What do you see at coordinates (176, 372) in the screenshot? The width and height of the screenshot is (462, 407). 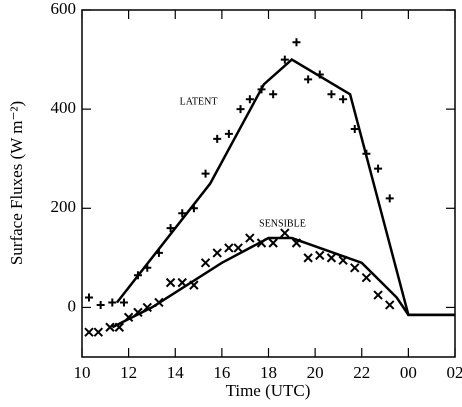 I see `x-tick-label: 14` at bounding box center [176, 372].